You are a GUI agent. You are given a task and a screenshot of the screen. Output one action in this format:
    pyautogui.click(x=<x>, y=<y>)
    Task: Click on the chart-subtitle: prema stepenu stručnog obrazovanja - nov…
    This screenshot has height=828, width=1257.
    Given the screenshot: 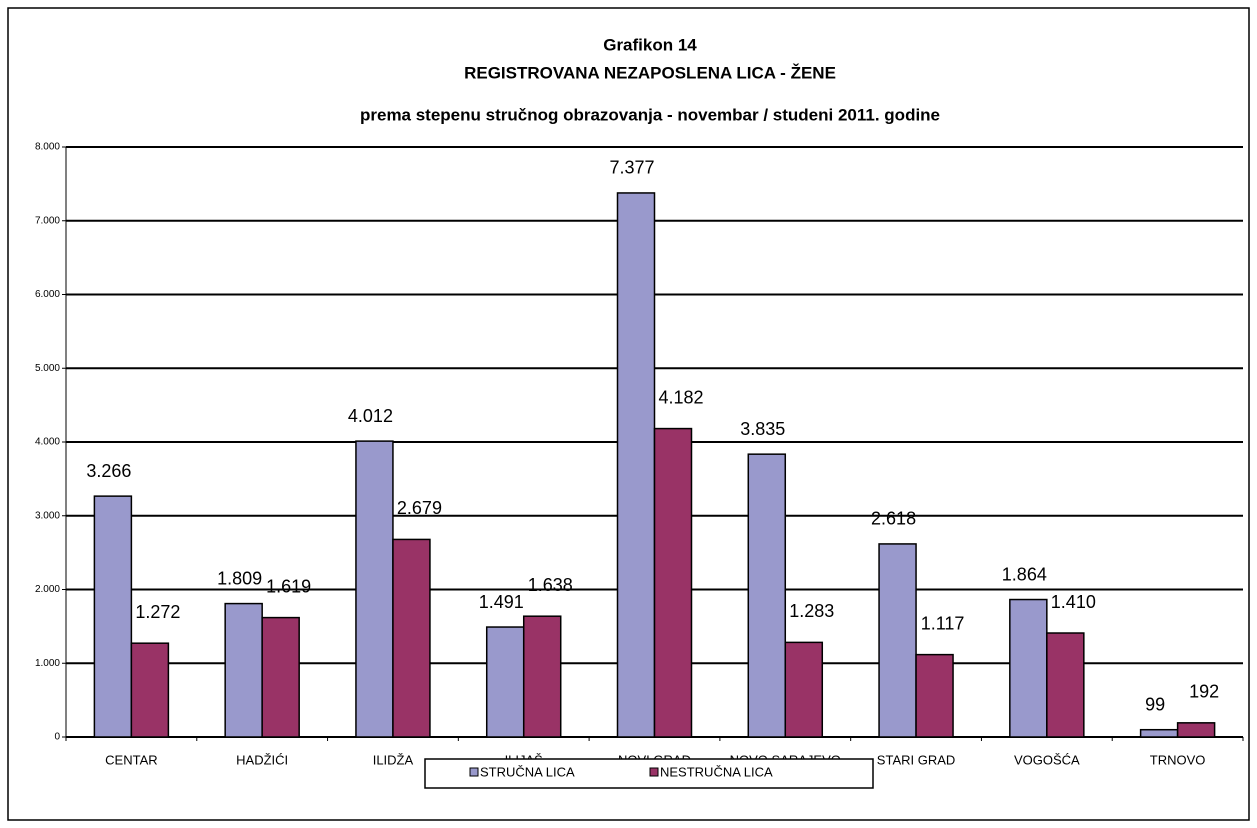 What is the action you would take?
    pyautogui.click(x=650, y=114)
    